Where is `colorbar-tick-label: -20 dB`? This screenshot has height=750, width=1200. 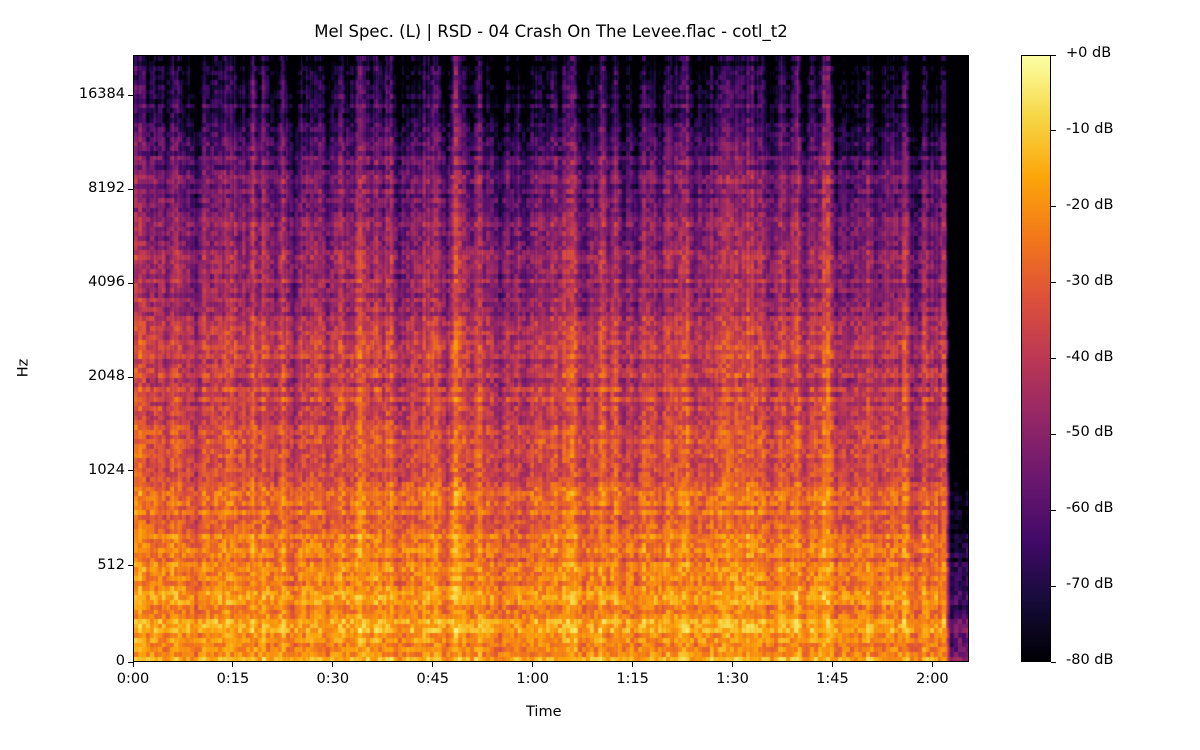
colorbar-tick-label: -20 dB is located at coordinates (1090, 204).